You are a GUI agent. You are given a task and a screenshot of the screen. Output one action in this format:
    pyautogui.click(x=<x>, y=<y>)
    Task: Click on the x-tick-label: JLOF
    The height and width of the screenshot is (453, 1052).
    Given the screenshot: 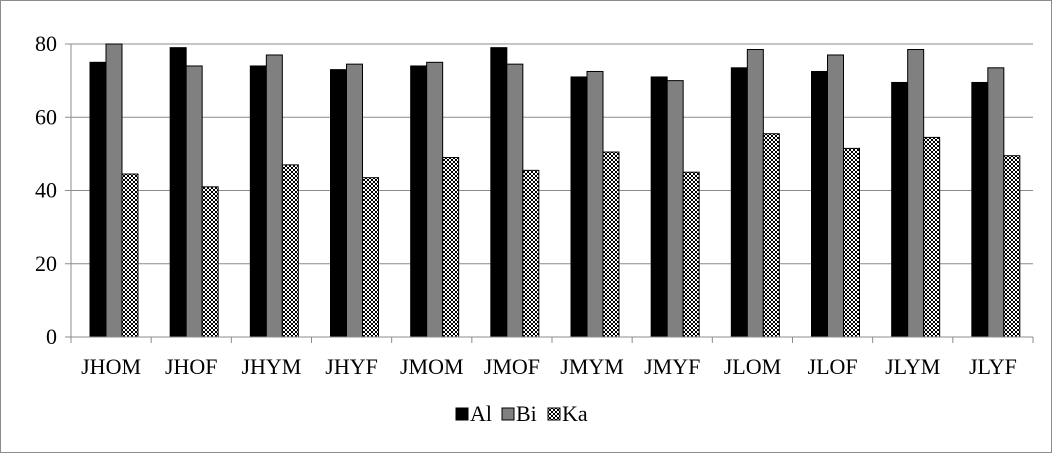 What is the action you would take?
    pyautogui.click(x=833, y=366)
    